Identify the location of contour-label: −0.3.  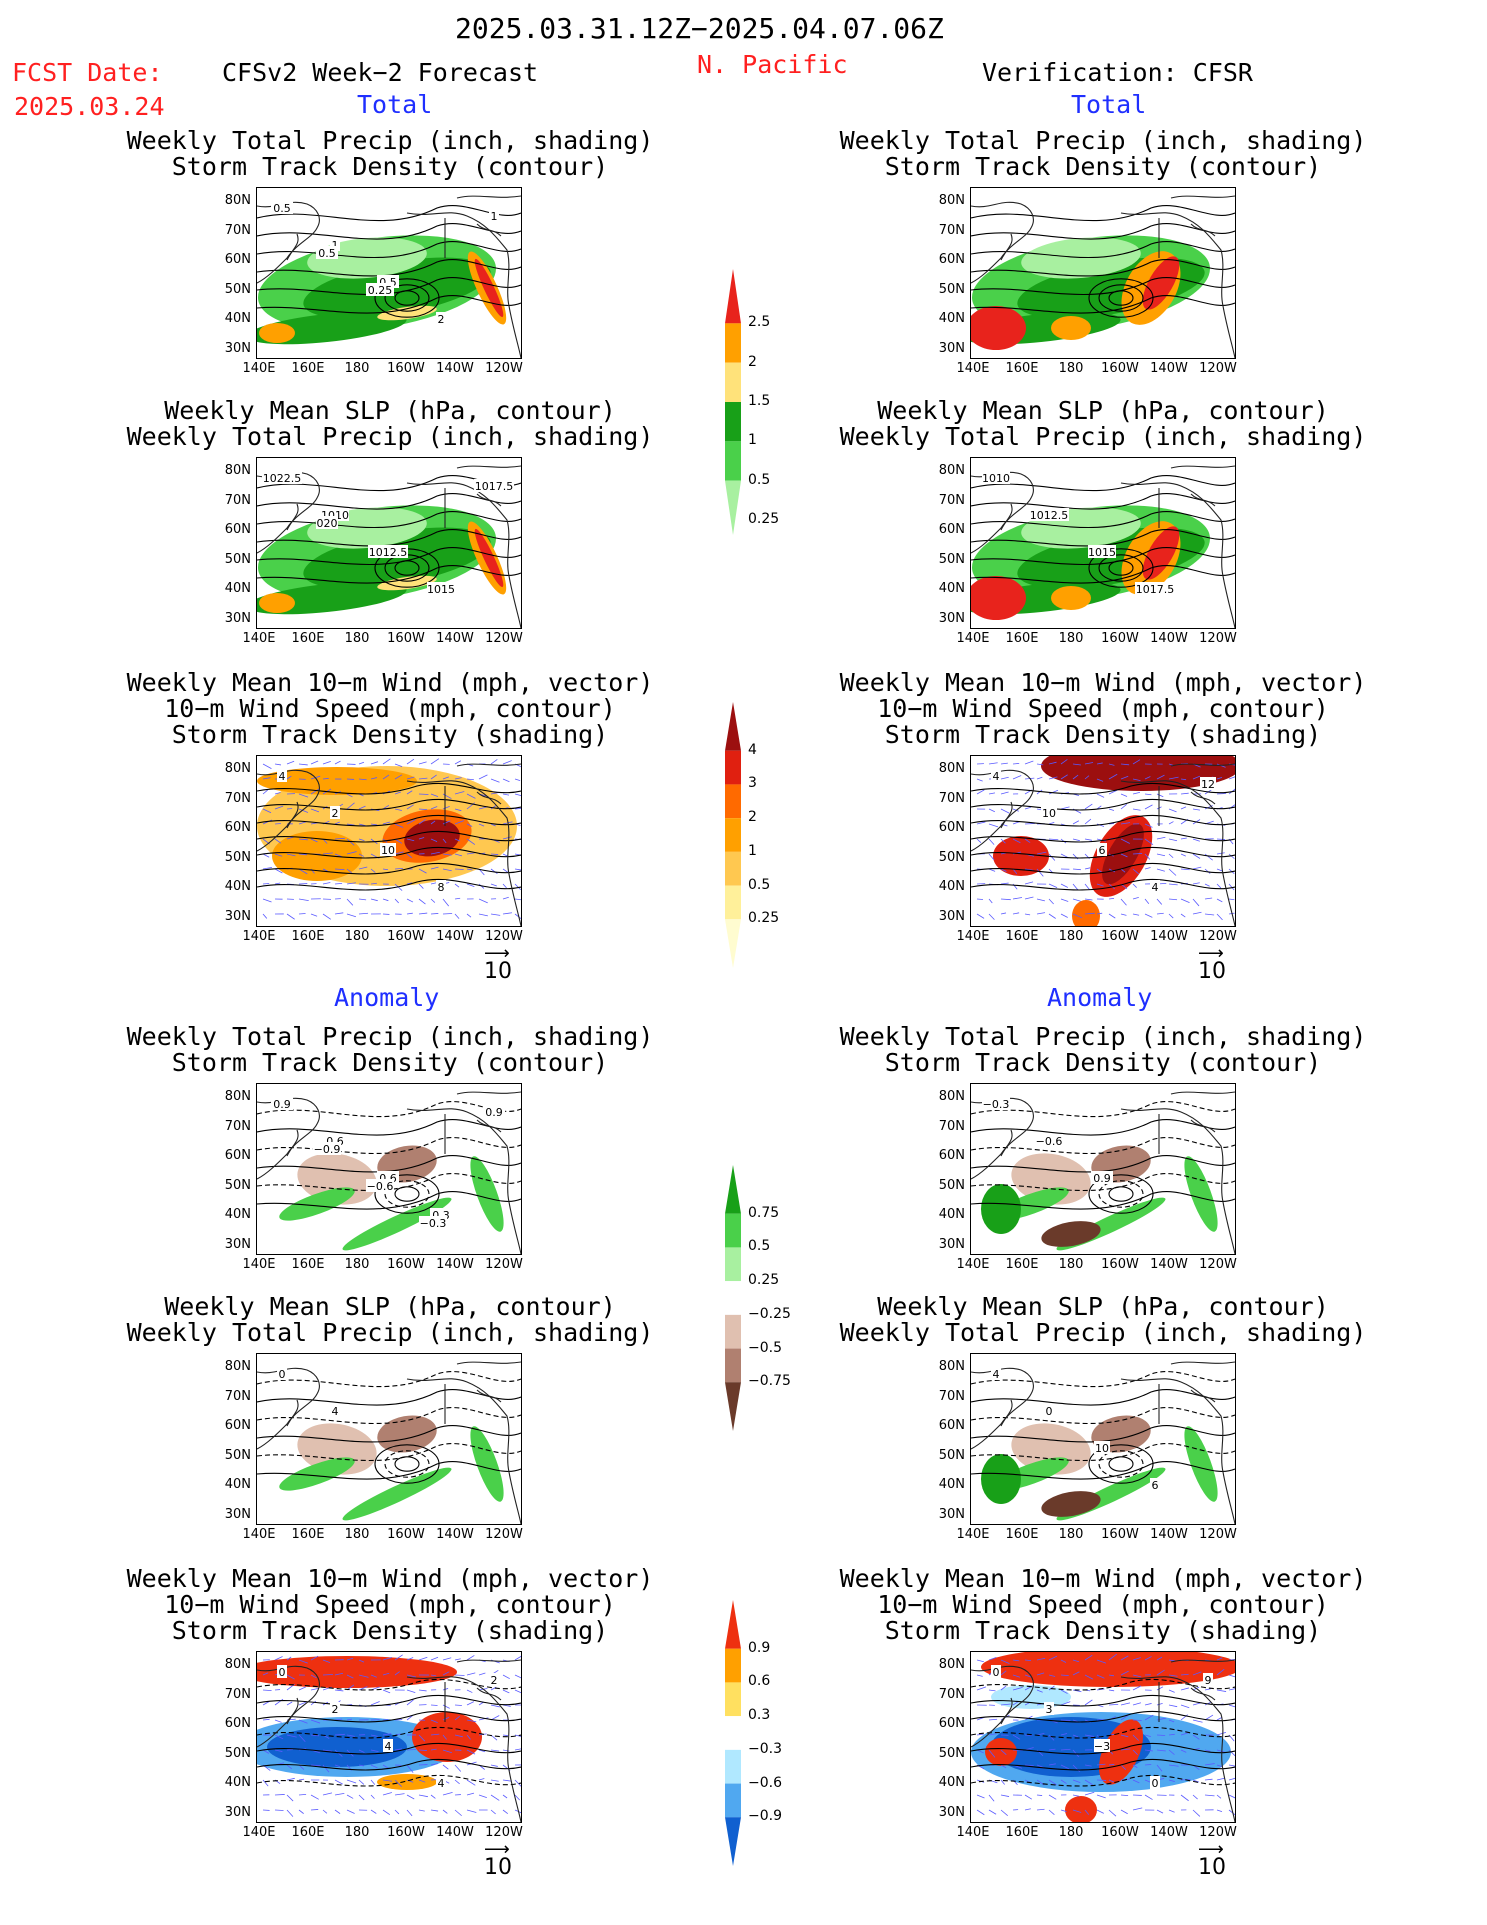
(433, 1223).